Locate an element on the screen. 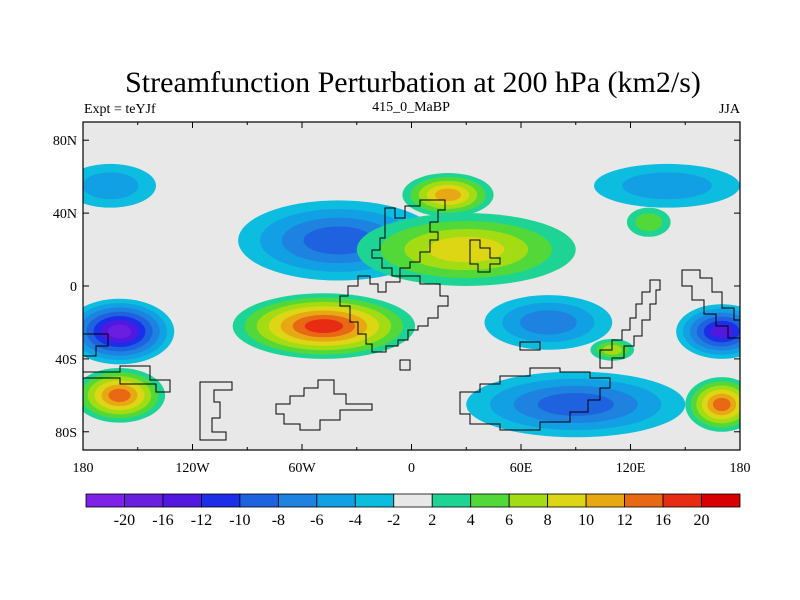 This screenshot has width=800, height=600. x-tick-label: 0 is located at coordinates (411, 468).